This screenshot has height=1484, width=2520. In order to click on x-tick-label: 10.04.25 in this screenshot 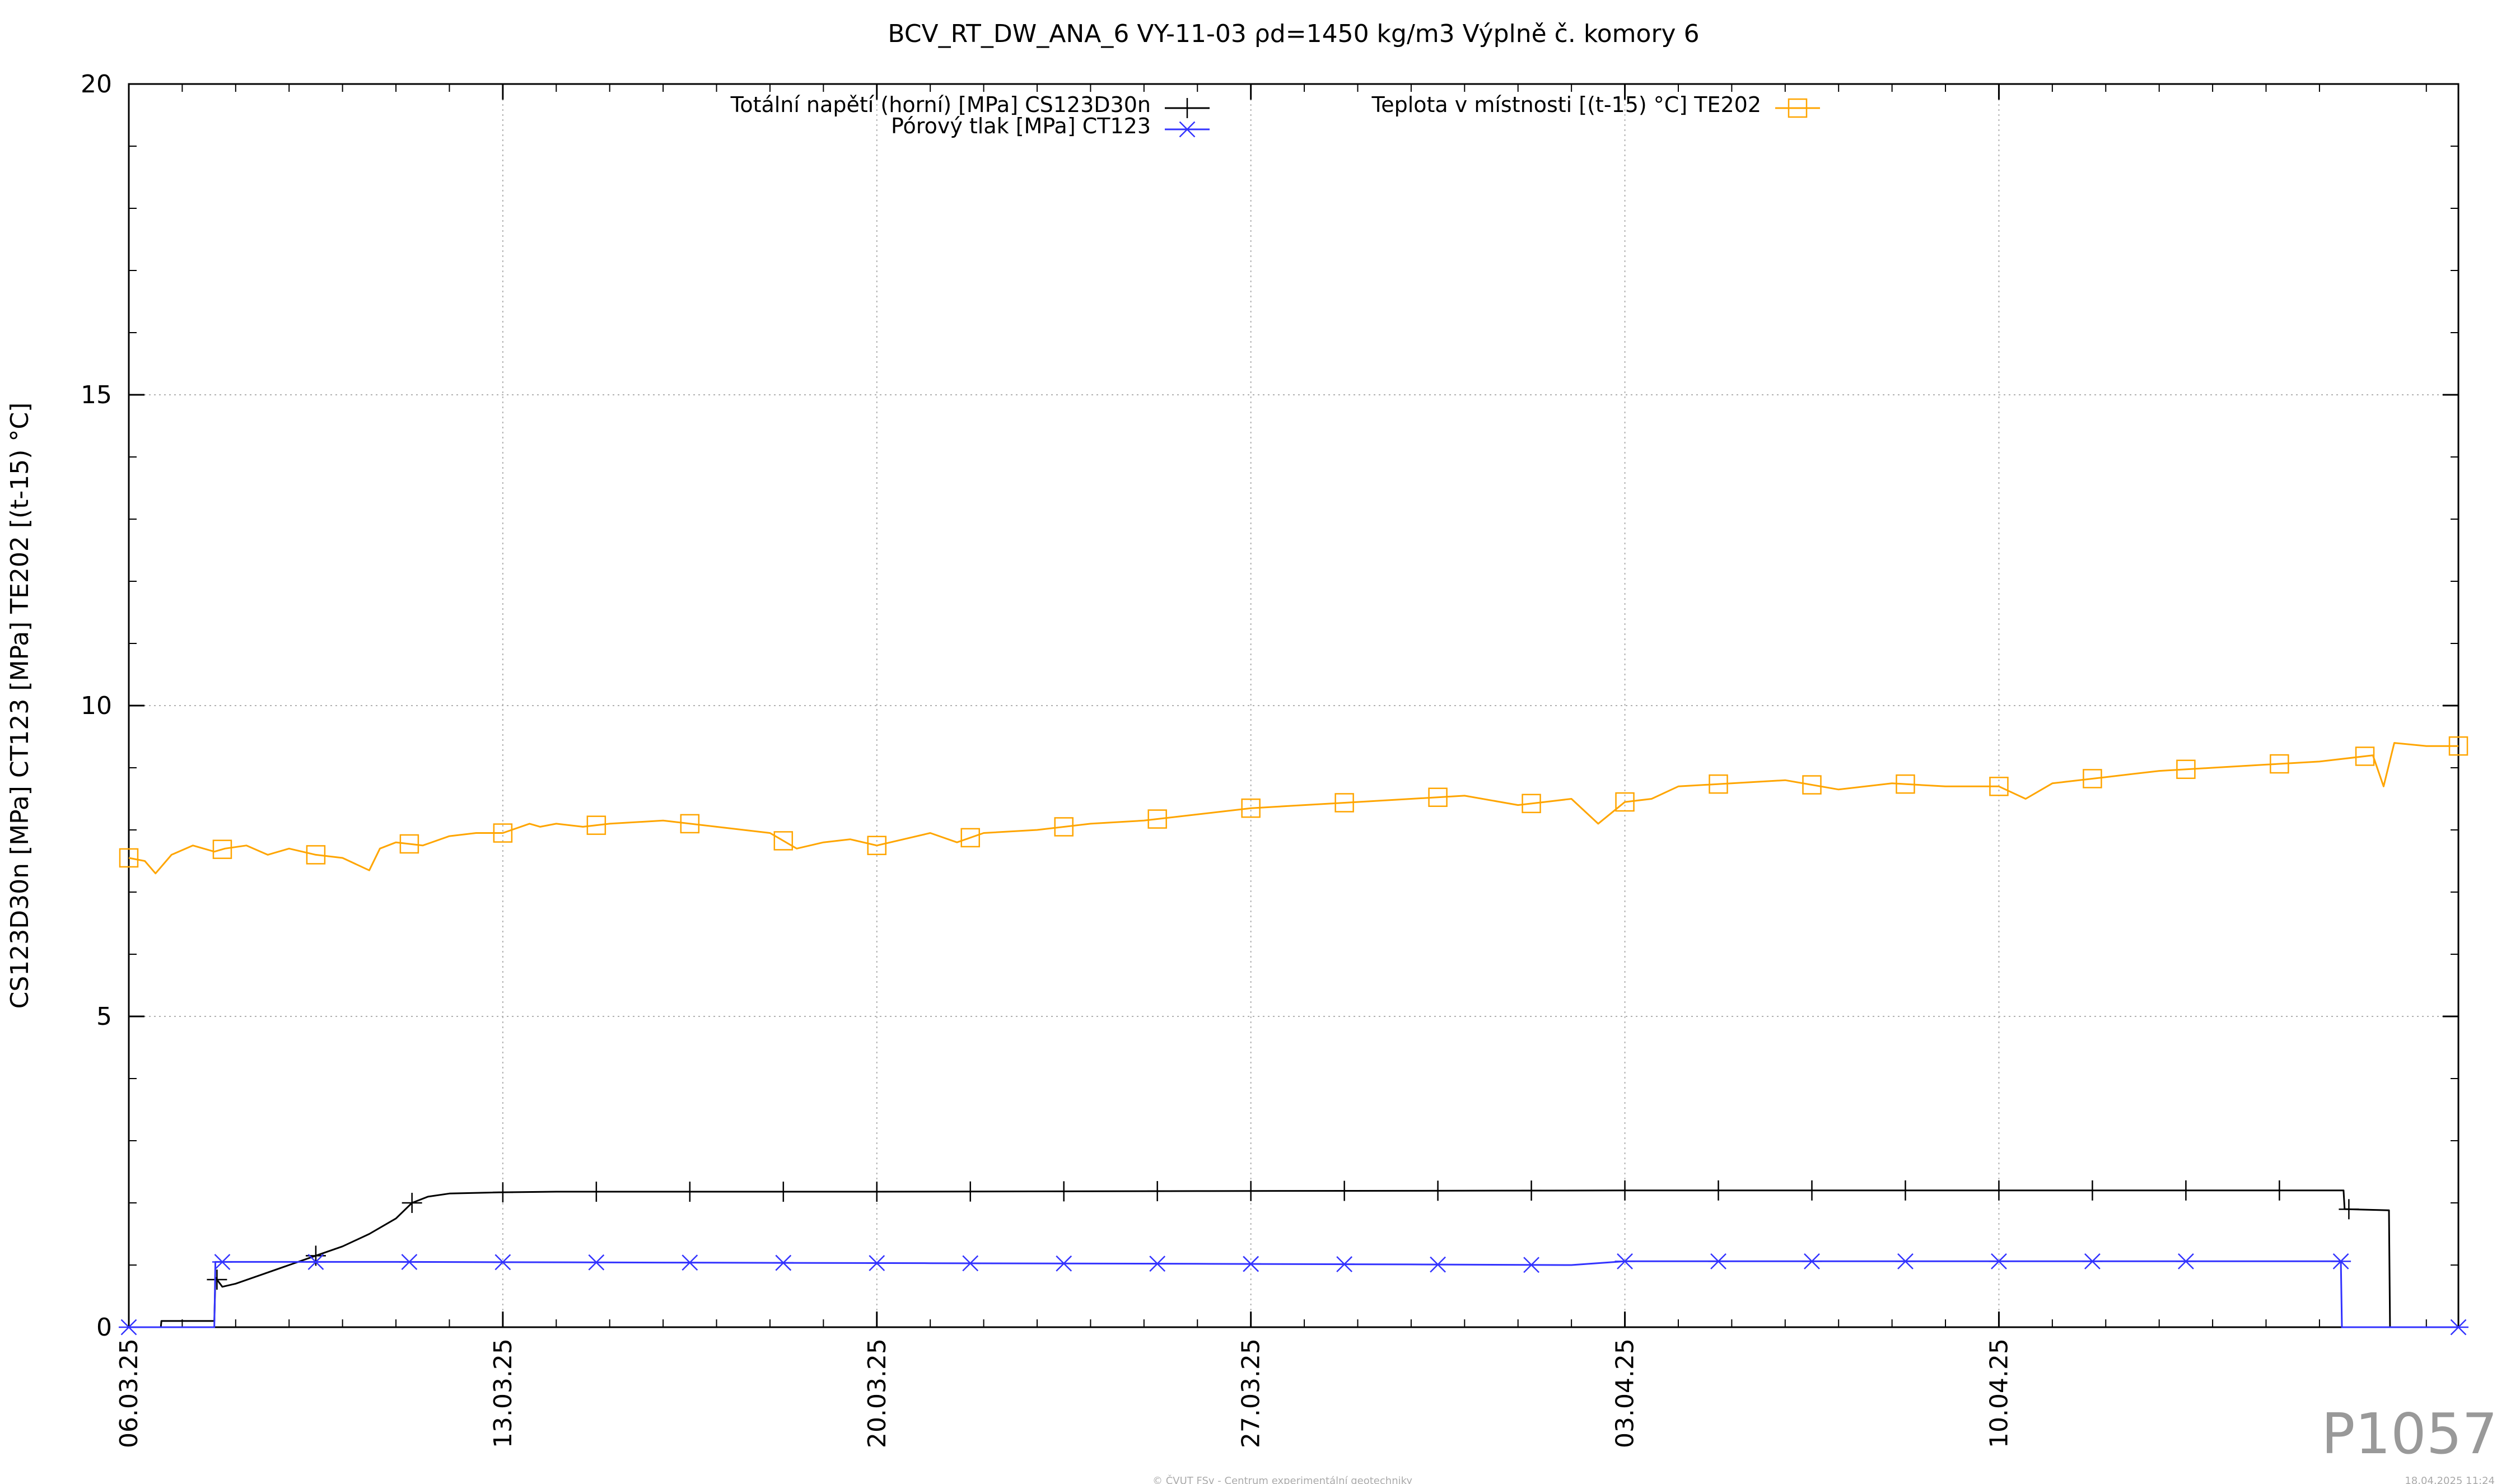, I will do `click(1999, 1393)`.